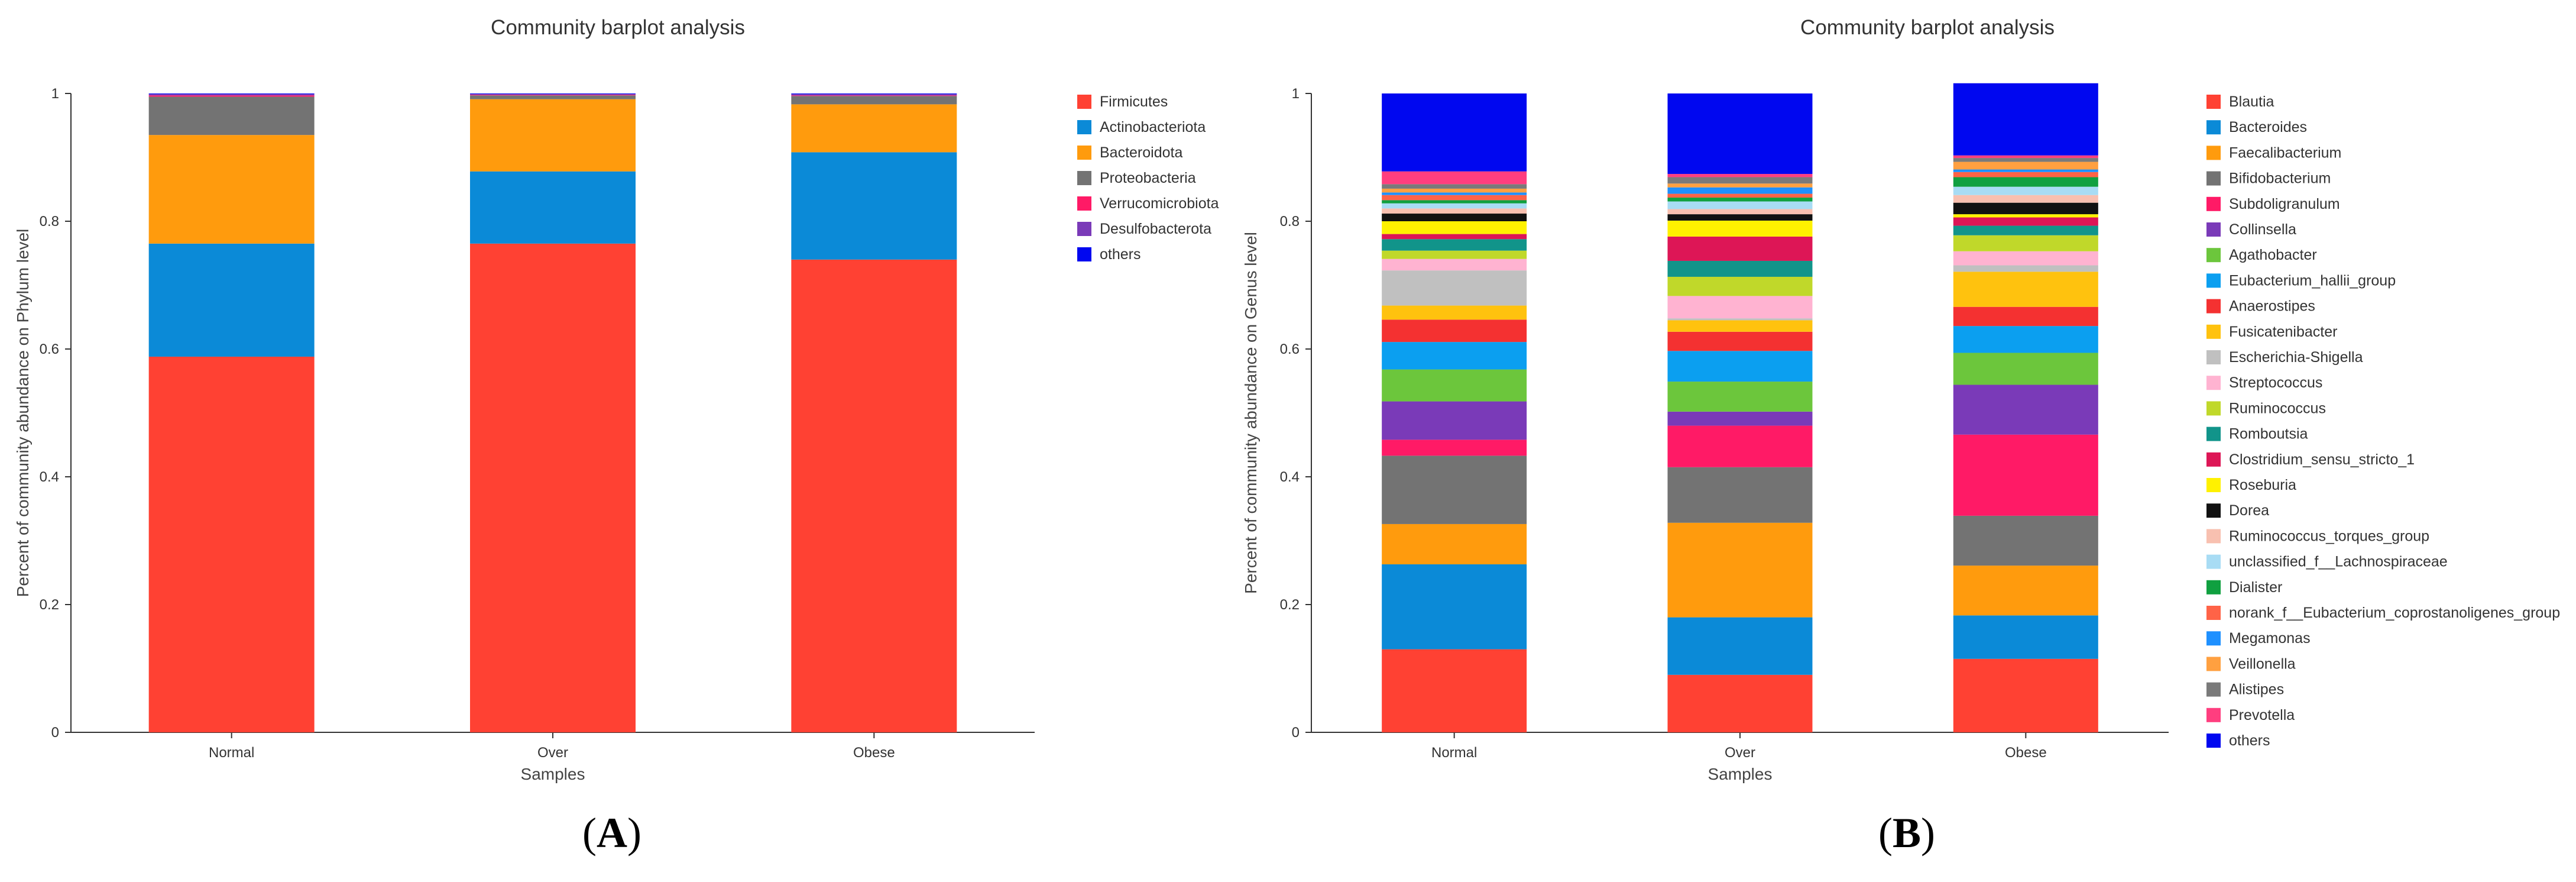 This screenshot has width=2576, height=882. What do you see at coordinates (1907, 833) in the screenshot?
I see `panel-label-b: (B)` at bounding box center [1907, 833].